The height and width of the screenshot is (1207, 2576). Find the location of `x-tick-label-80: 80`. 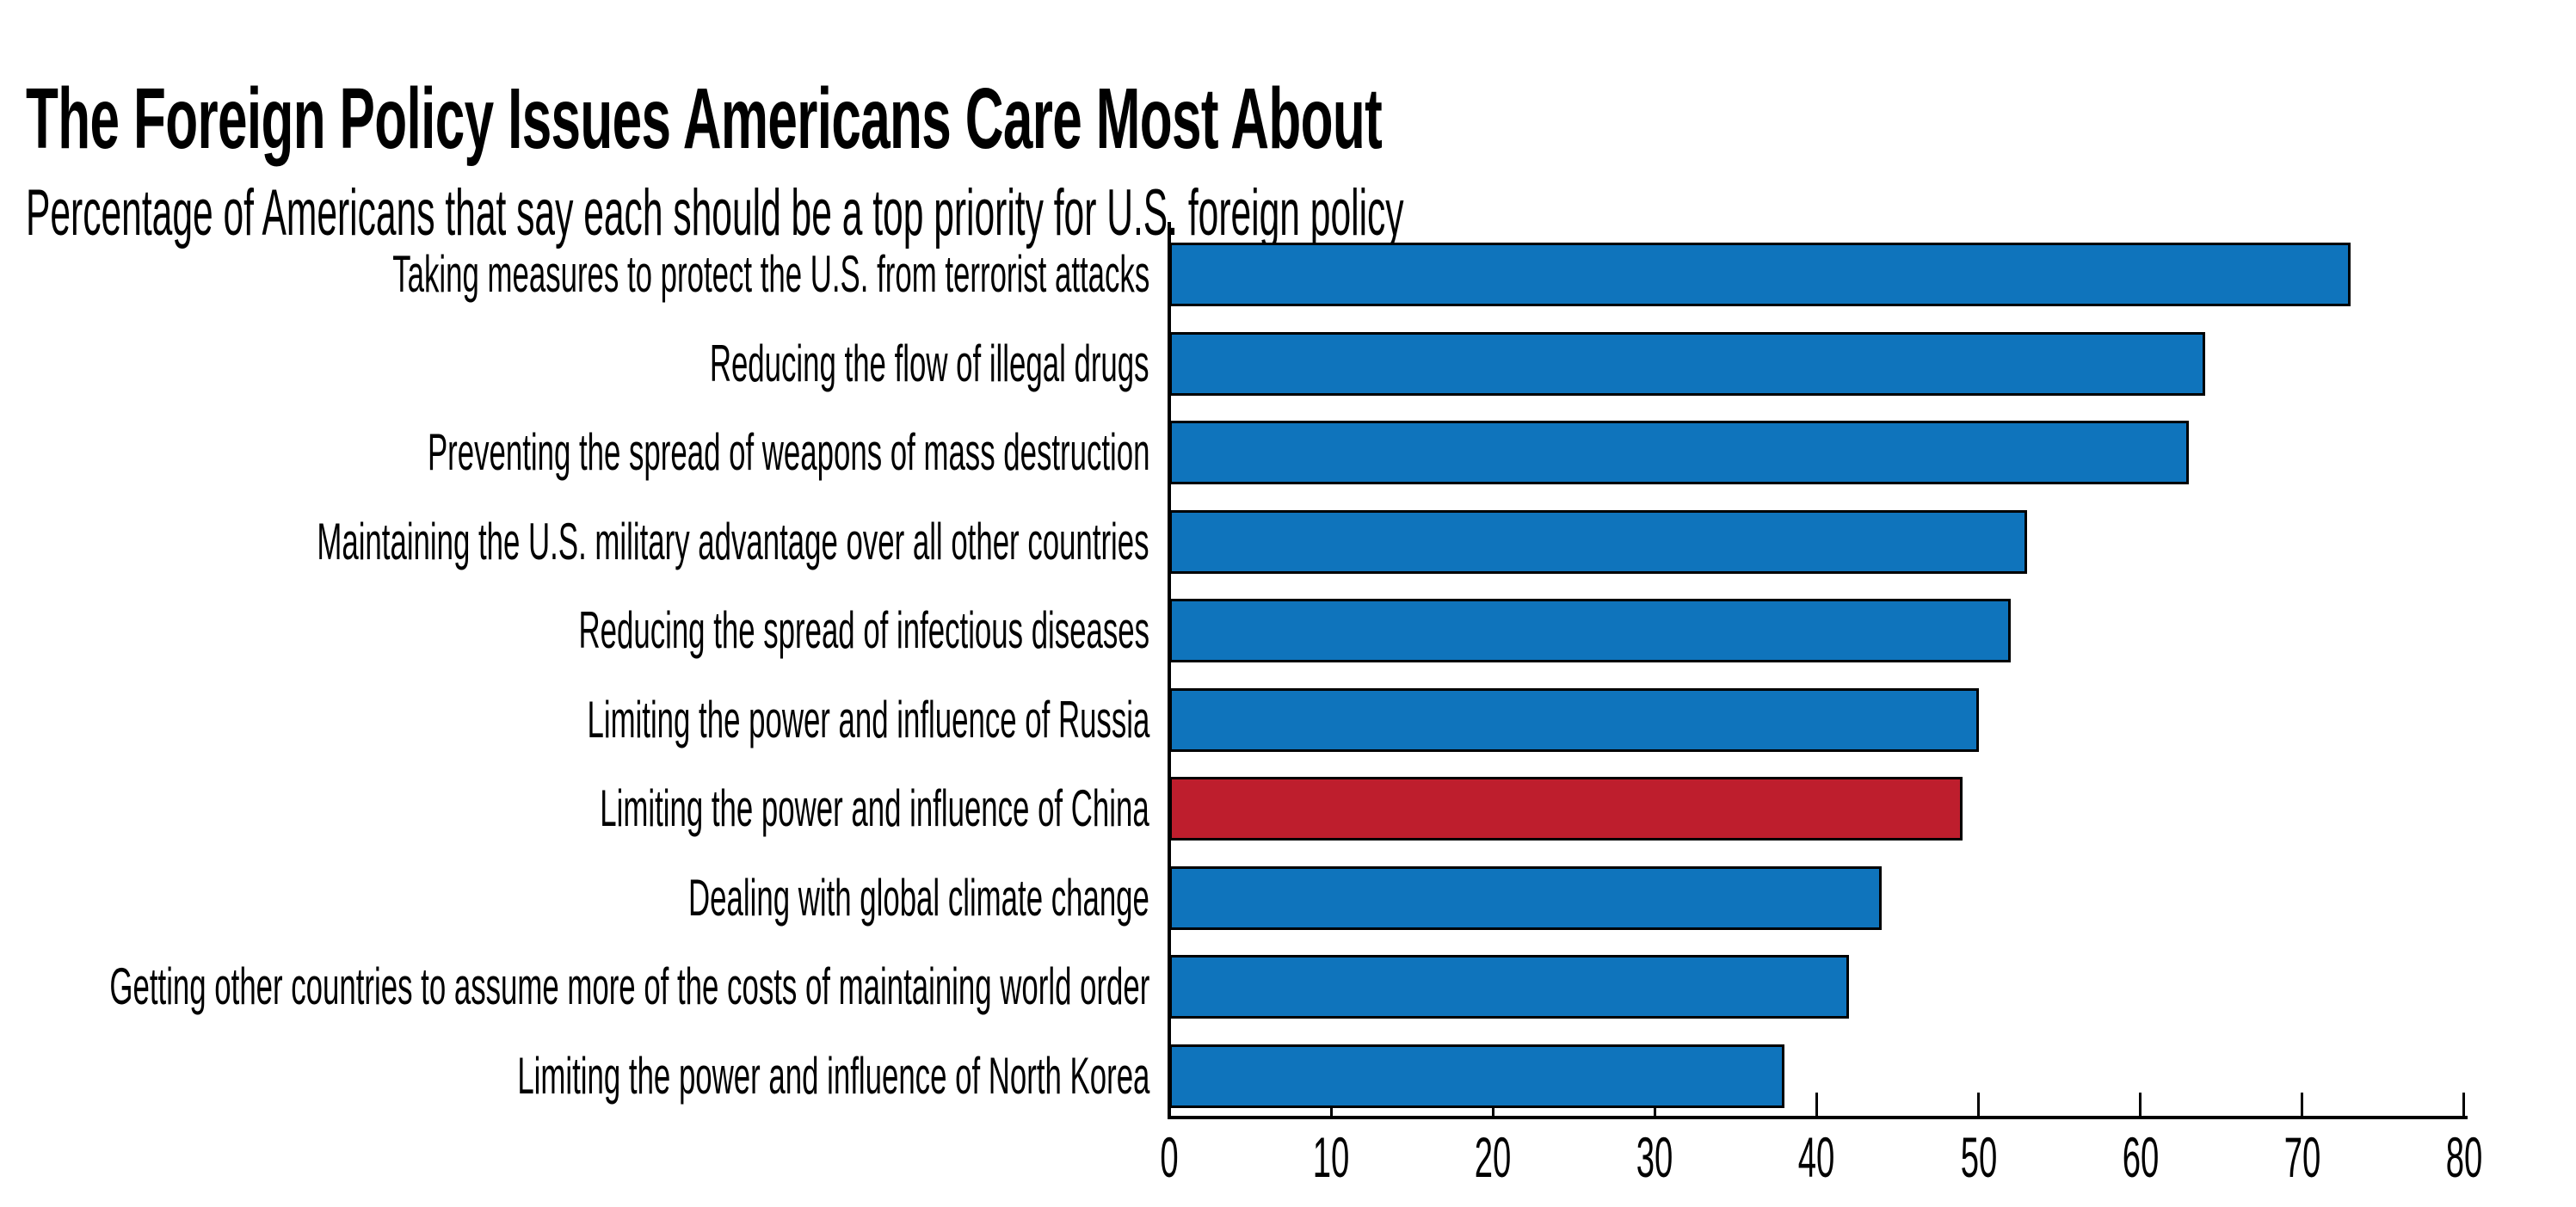

x-tick-label-80: 80 is located at coordinates (2464, 1157).